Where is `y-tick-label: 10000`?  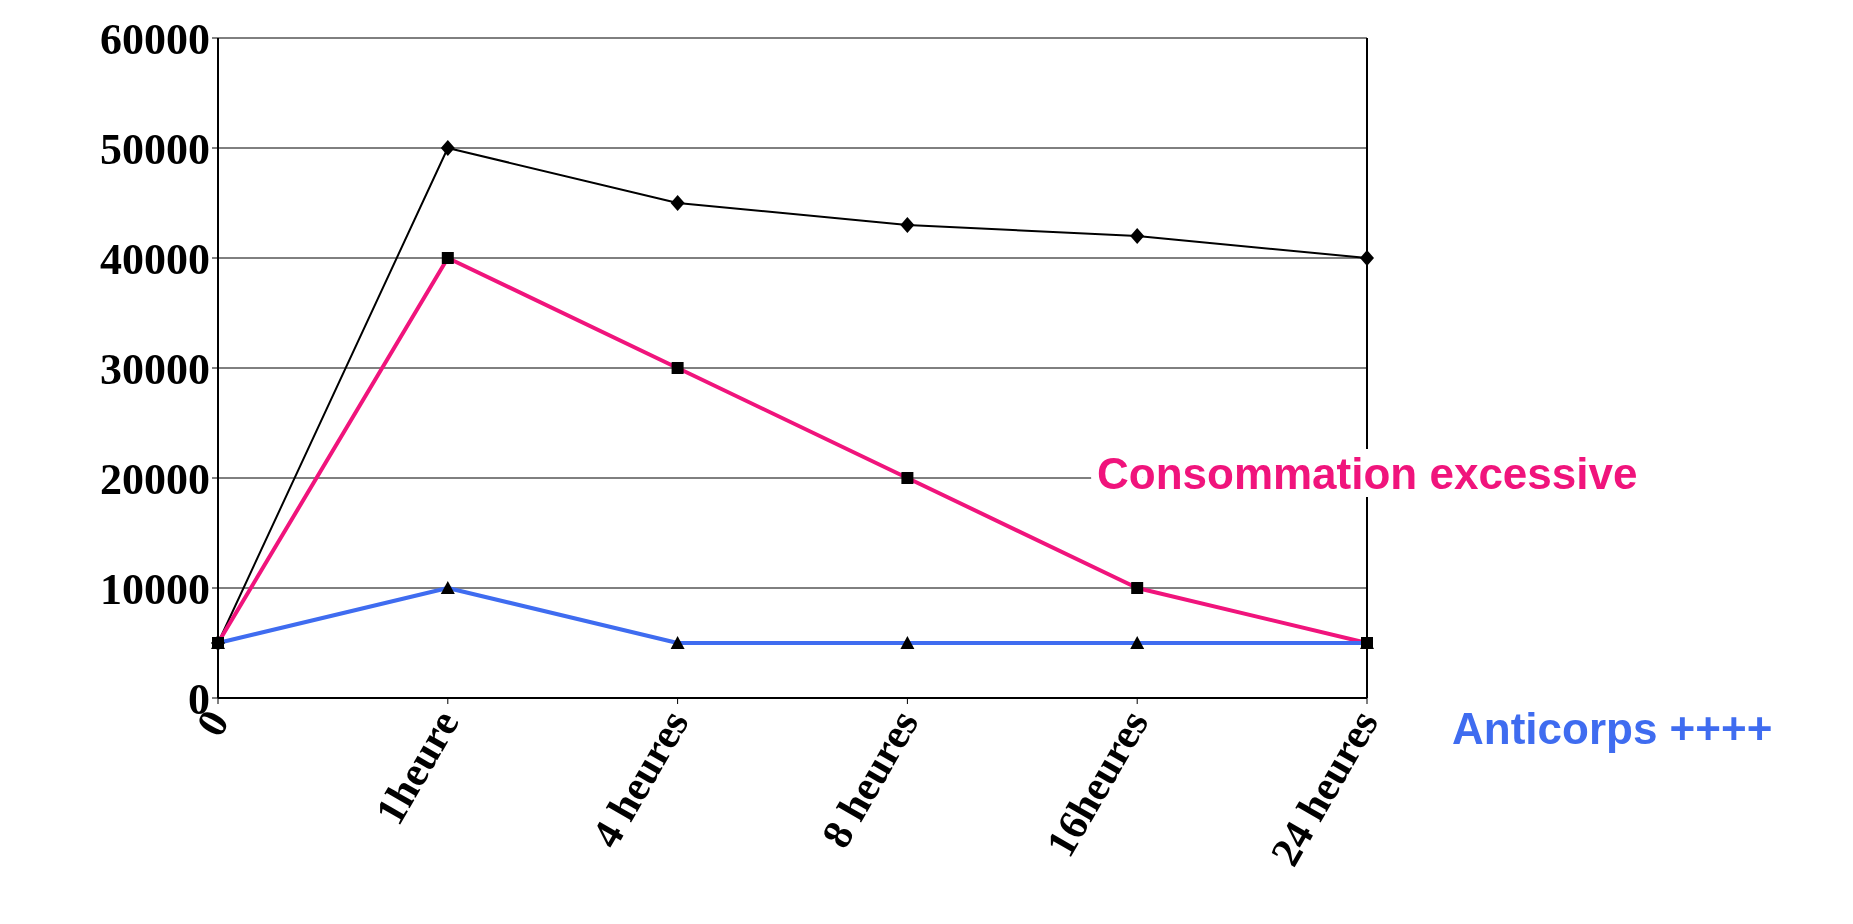 y-tick-label: 10000 is located at coordinates (155, 589).